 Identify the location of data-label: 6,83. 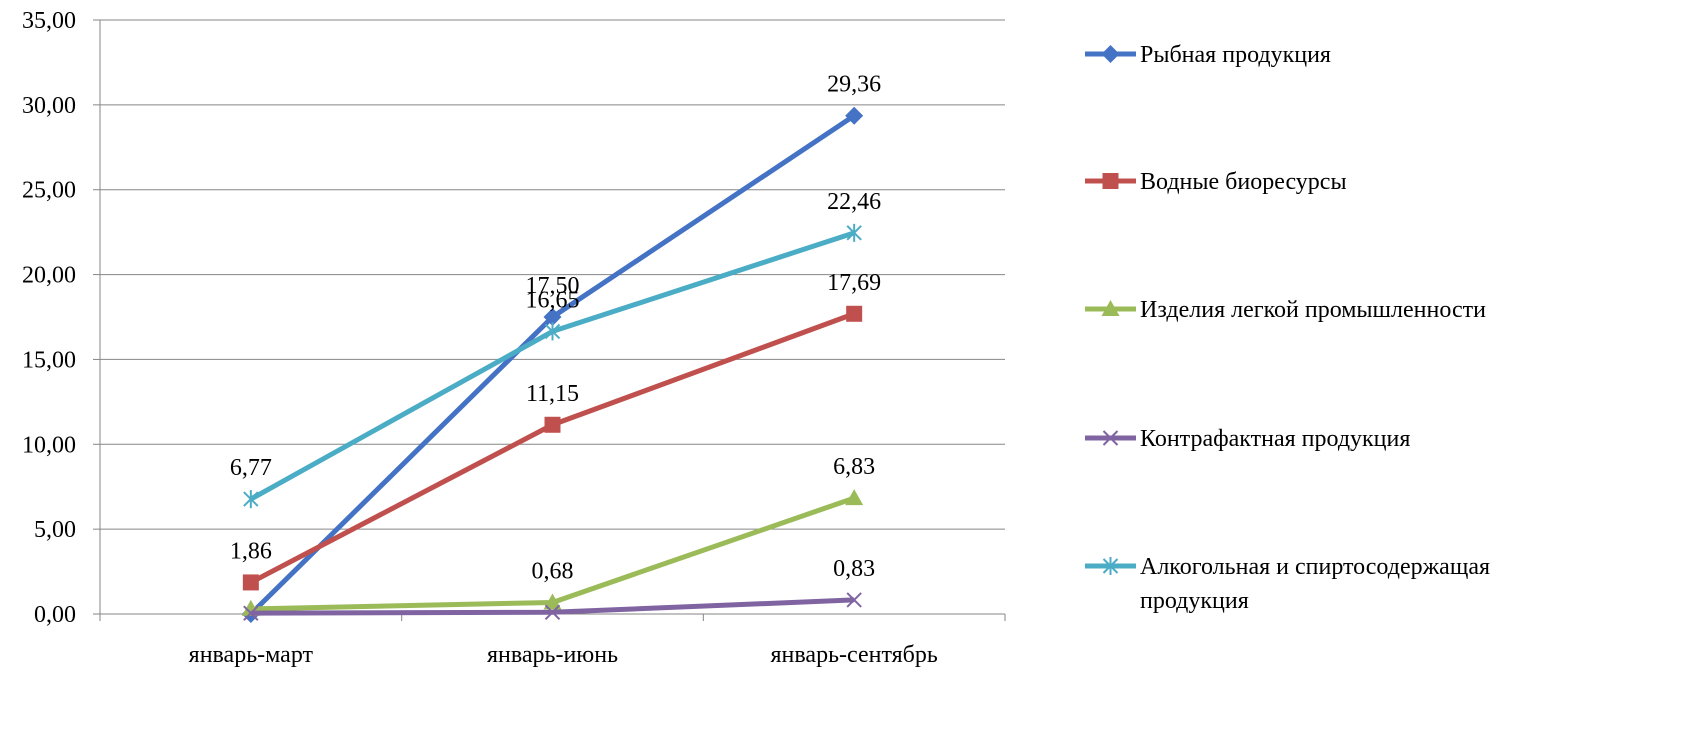
(854, 467).